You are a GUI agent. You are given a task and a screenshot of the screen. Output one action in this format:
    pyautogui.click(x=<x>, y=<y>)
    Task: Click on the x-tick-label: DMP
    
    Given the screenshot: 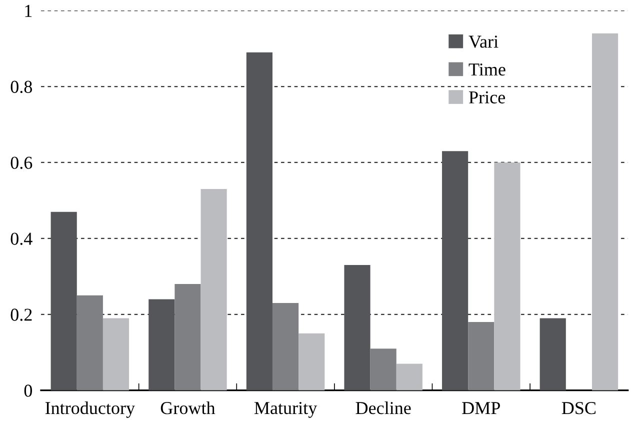 What is the action you would take?
    pyautogui.click(x=481, y=408)
    